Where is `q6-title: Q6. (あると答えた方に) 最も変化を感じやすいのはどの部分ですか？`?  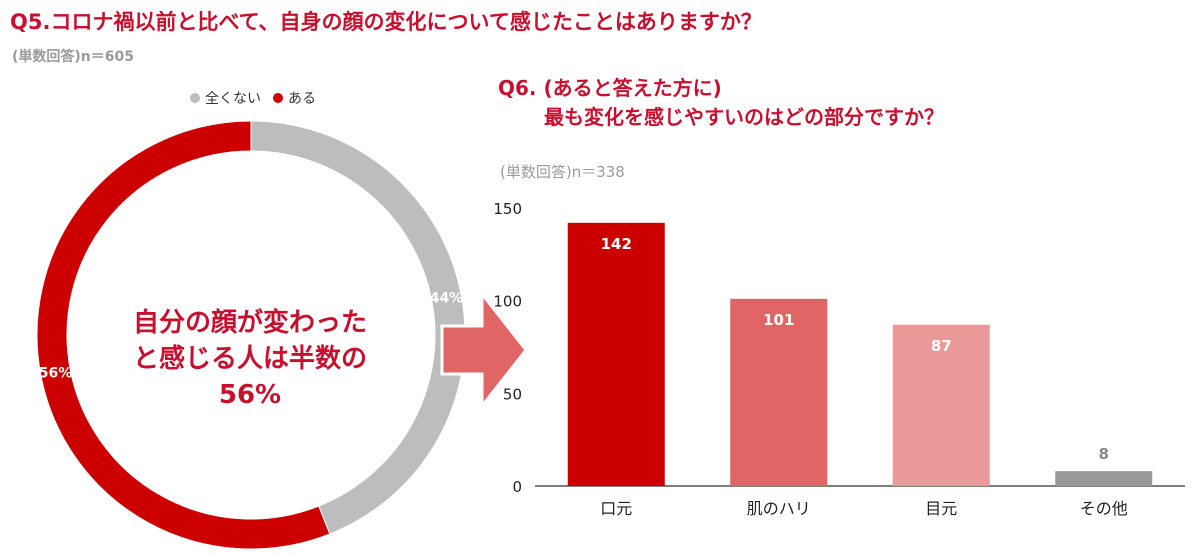
q6-title: Q6. (あると答えた方に) 最も変化を感じやすいのはどの部分ですか？ is located at coordinates (721, 103).